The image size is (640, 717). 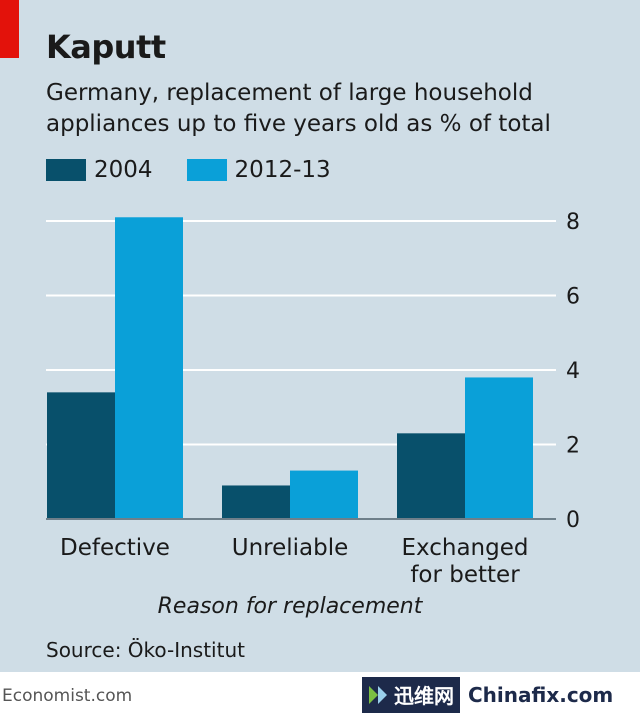 I want to click on watermark-badge: 迅维网, so click(x=411, y=694).